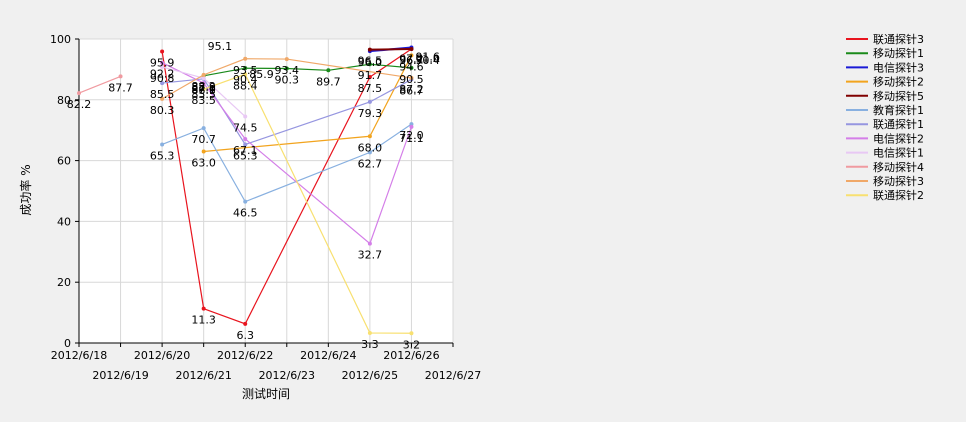 This screenshot has height=422, width=966. I want to click on data-label: 93.4, so click(287, 70).